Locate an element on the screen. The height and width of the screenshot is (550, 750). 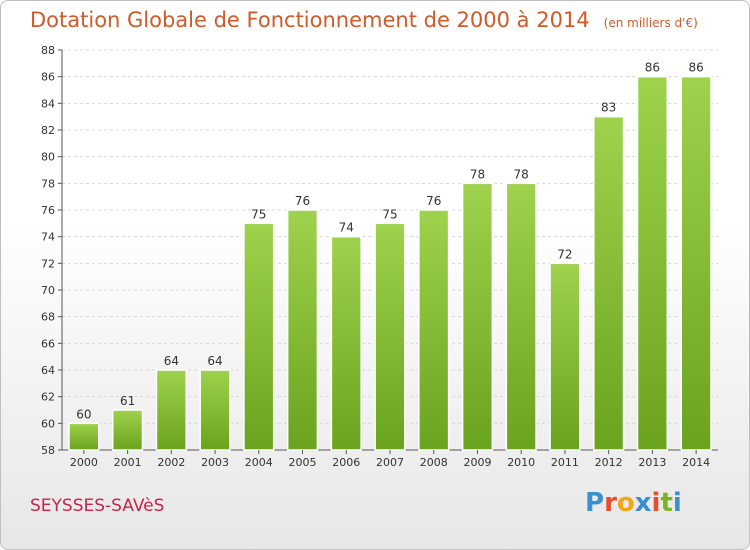
y-tick-label: 72 is located at coordinates (48, 263).